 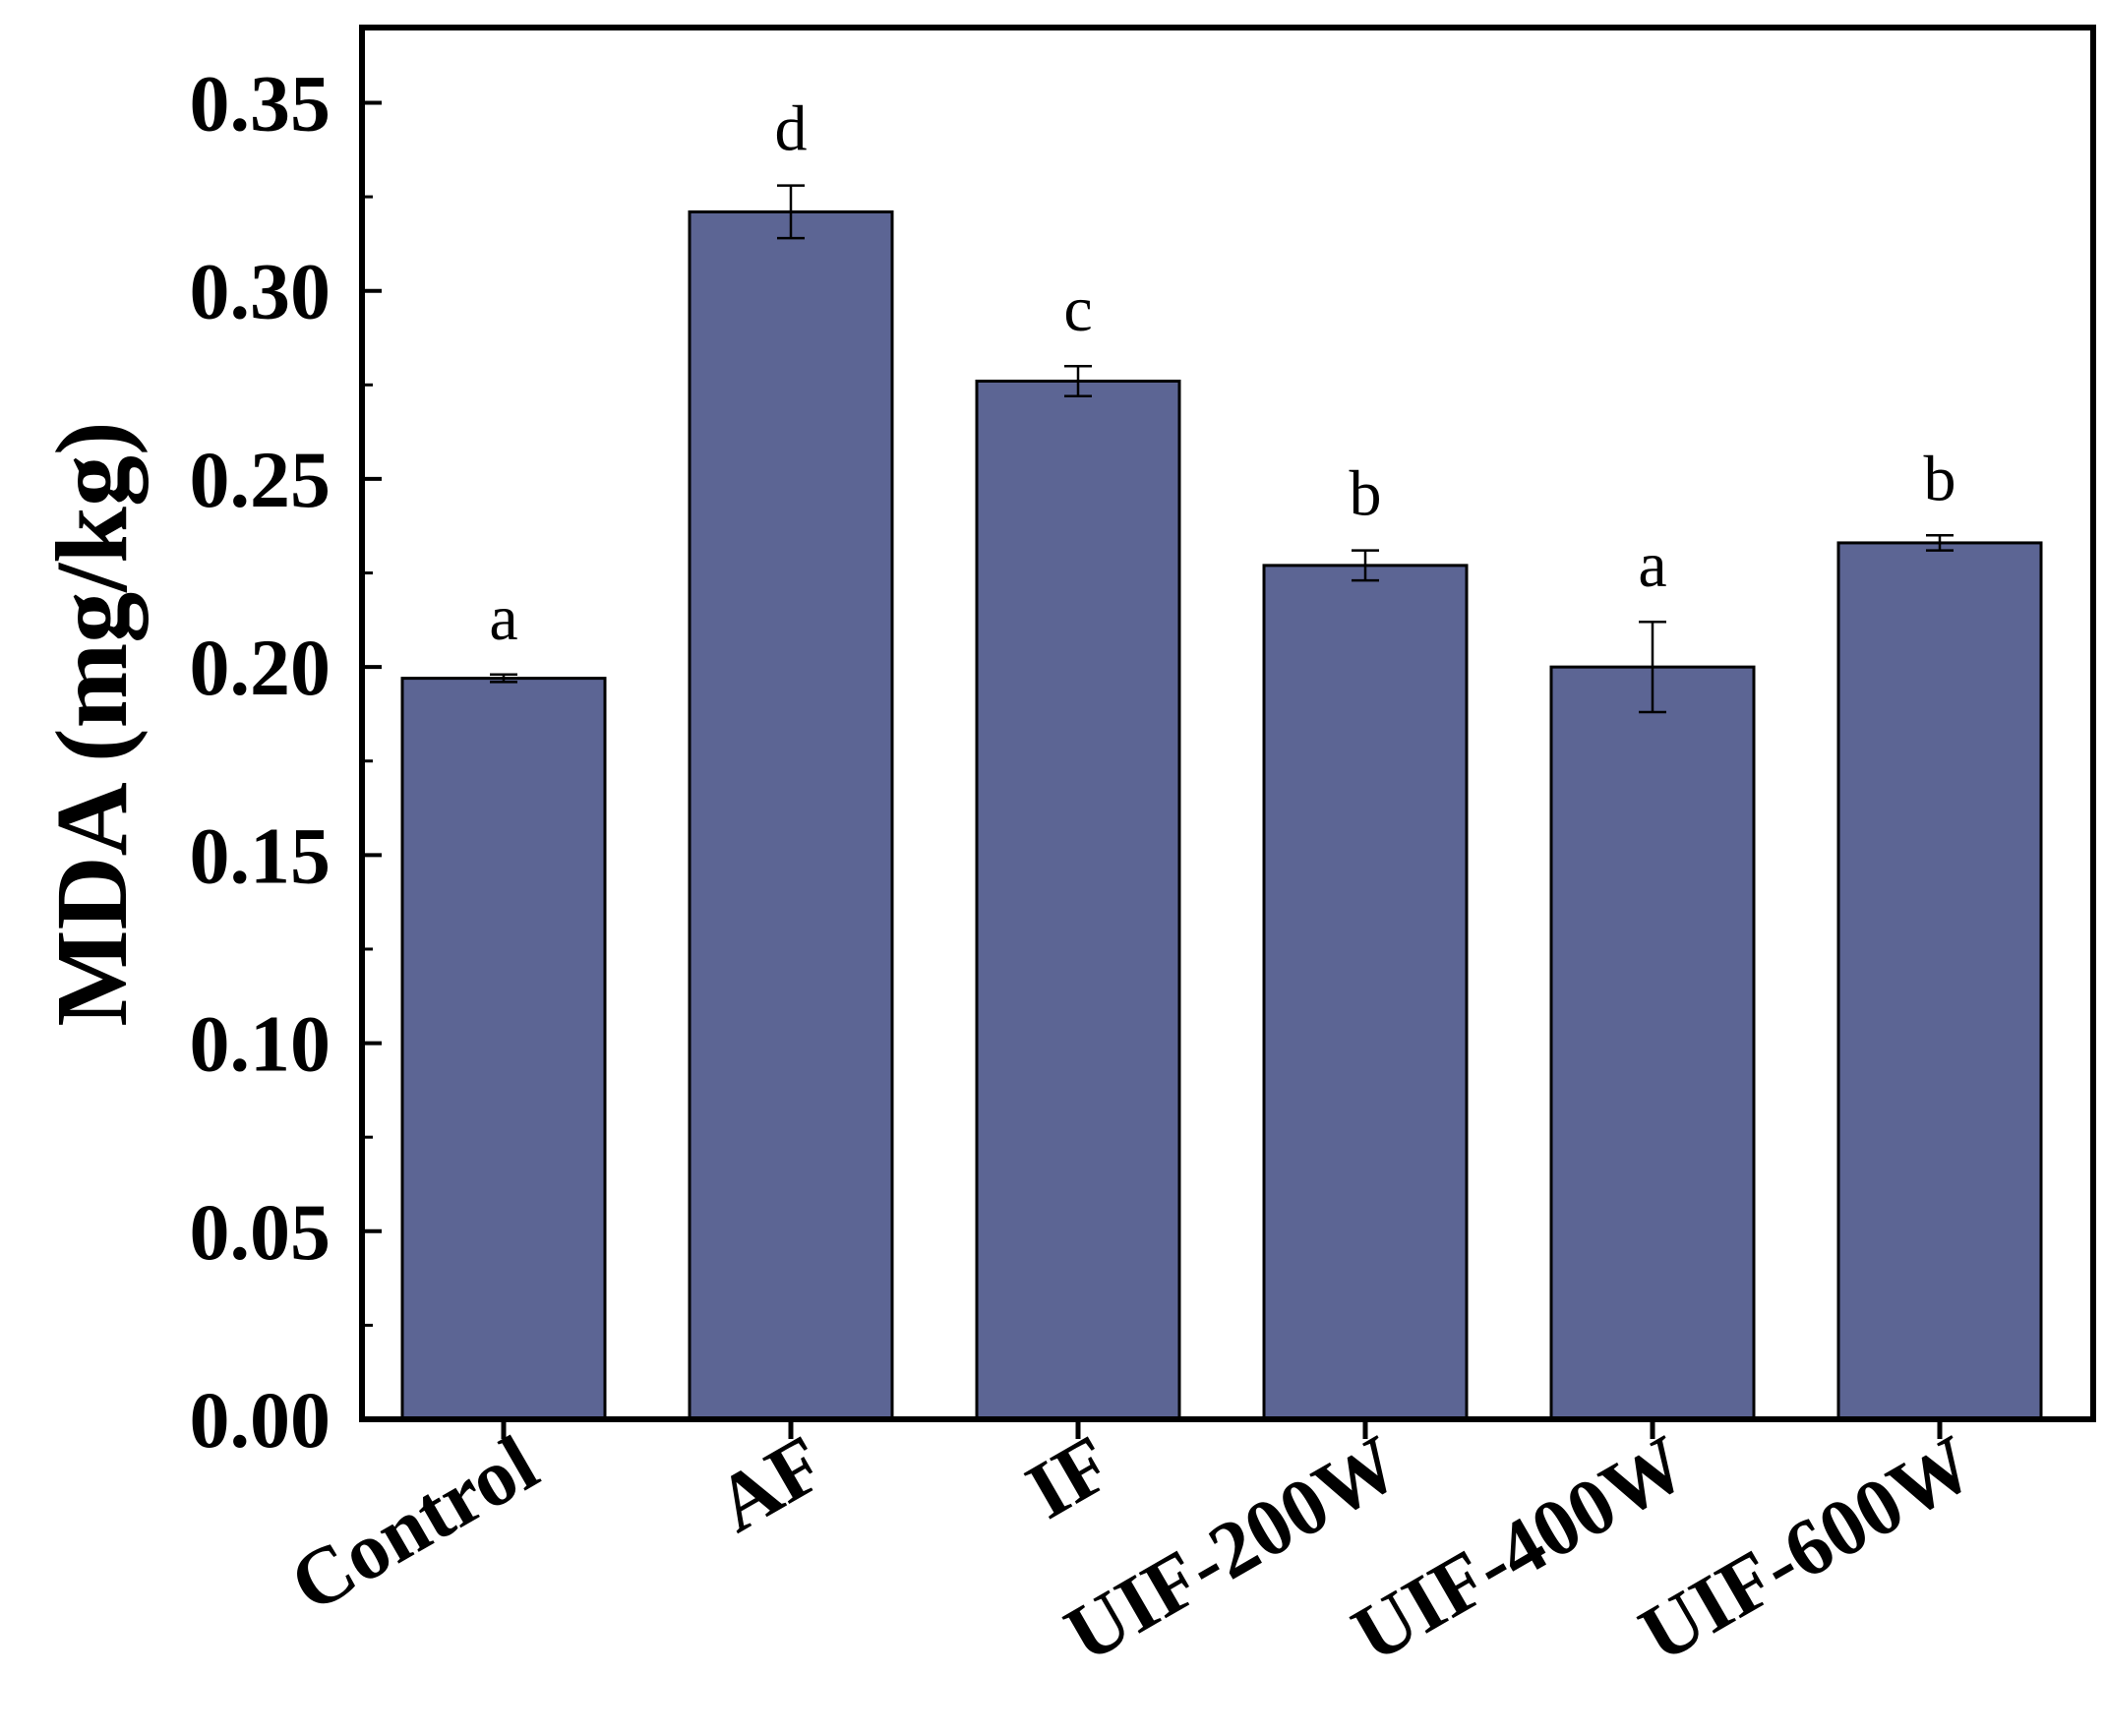 I want to click on error-bar-af, so click(x=791, y=212).